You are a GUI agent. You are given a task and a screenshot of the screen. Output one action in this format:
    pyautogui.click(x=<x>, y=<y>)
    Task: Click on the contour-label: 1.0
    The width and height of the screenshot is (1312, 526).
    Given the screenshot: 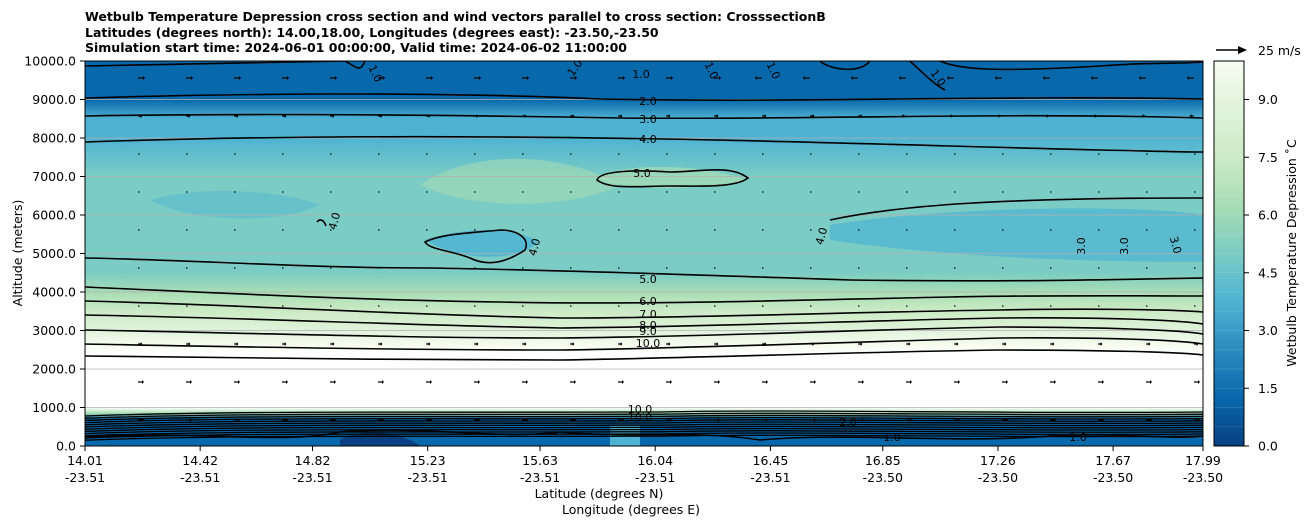 What is the action you would take?
    pyautogui.click(x=1078, y=437)
    